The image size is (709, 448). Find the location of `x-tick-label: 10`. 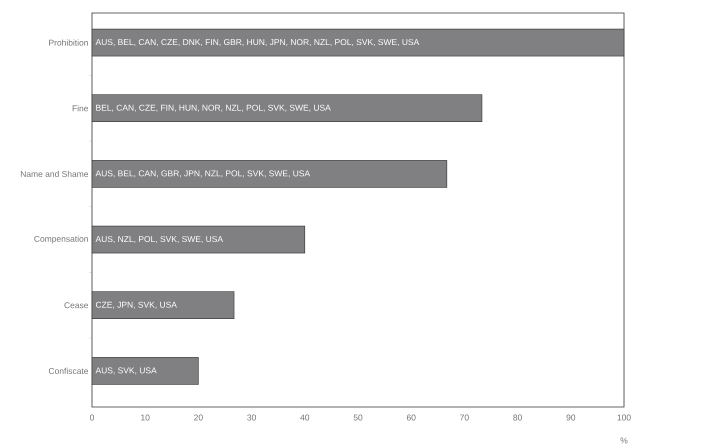

x-tick-label: 10 is located at coordinates (145, 417).